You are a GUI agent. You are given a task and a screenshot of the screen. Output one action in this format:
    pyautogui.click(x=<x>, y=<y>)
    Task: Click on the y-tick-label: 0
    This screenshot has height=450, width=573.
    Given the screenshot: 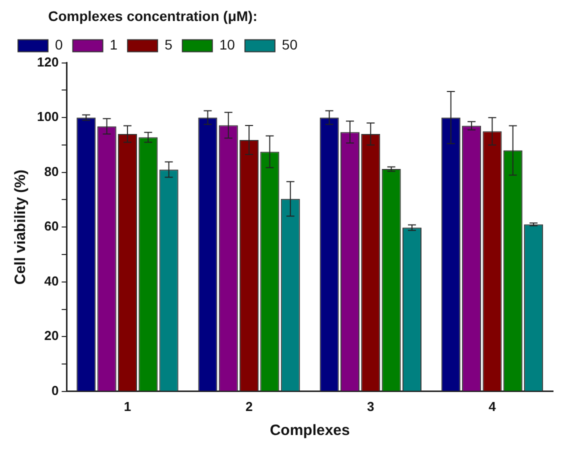 What is the action you would take?
    pyautogui.click(x=55, y=390)
    